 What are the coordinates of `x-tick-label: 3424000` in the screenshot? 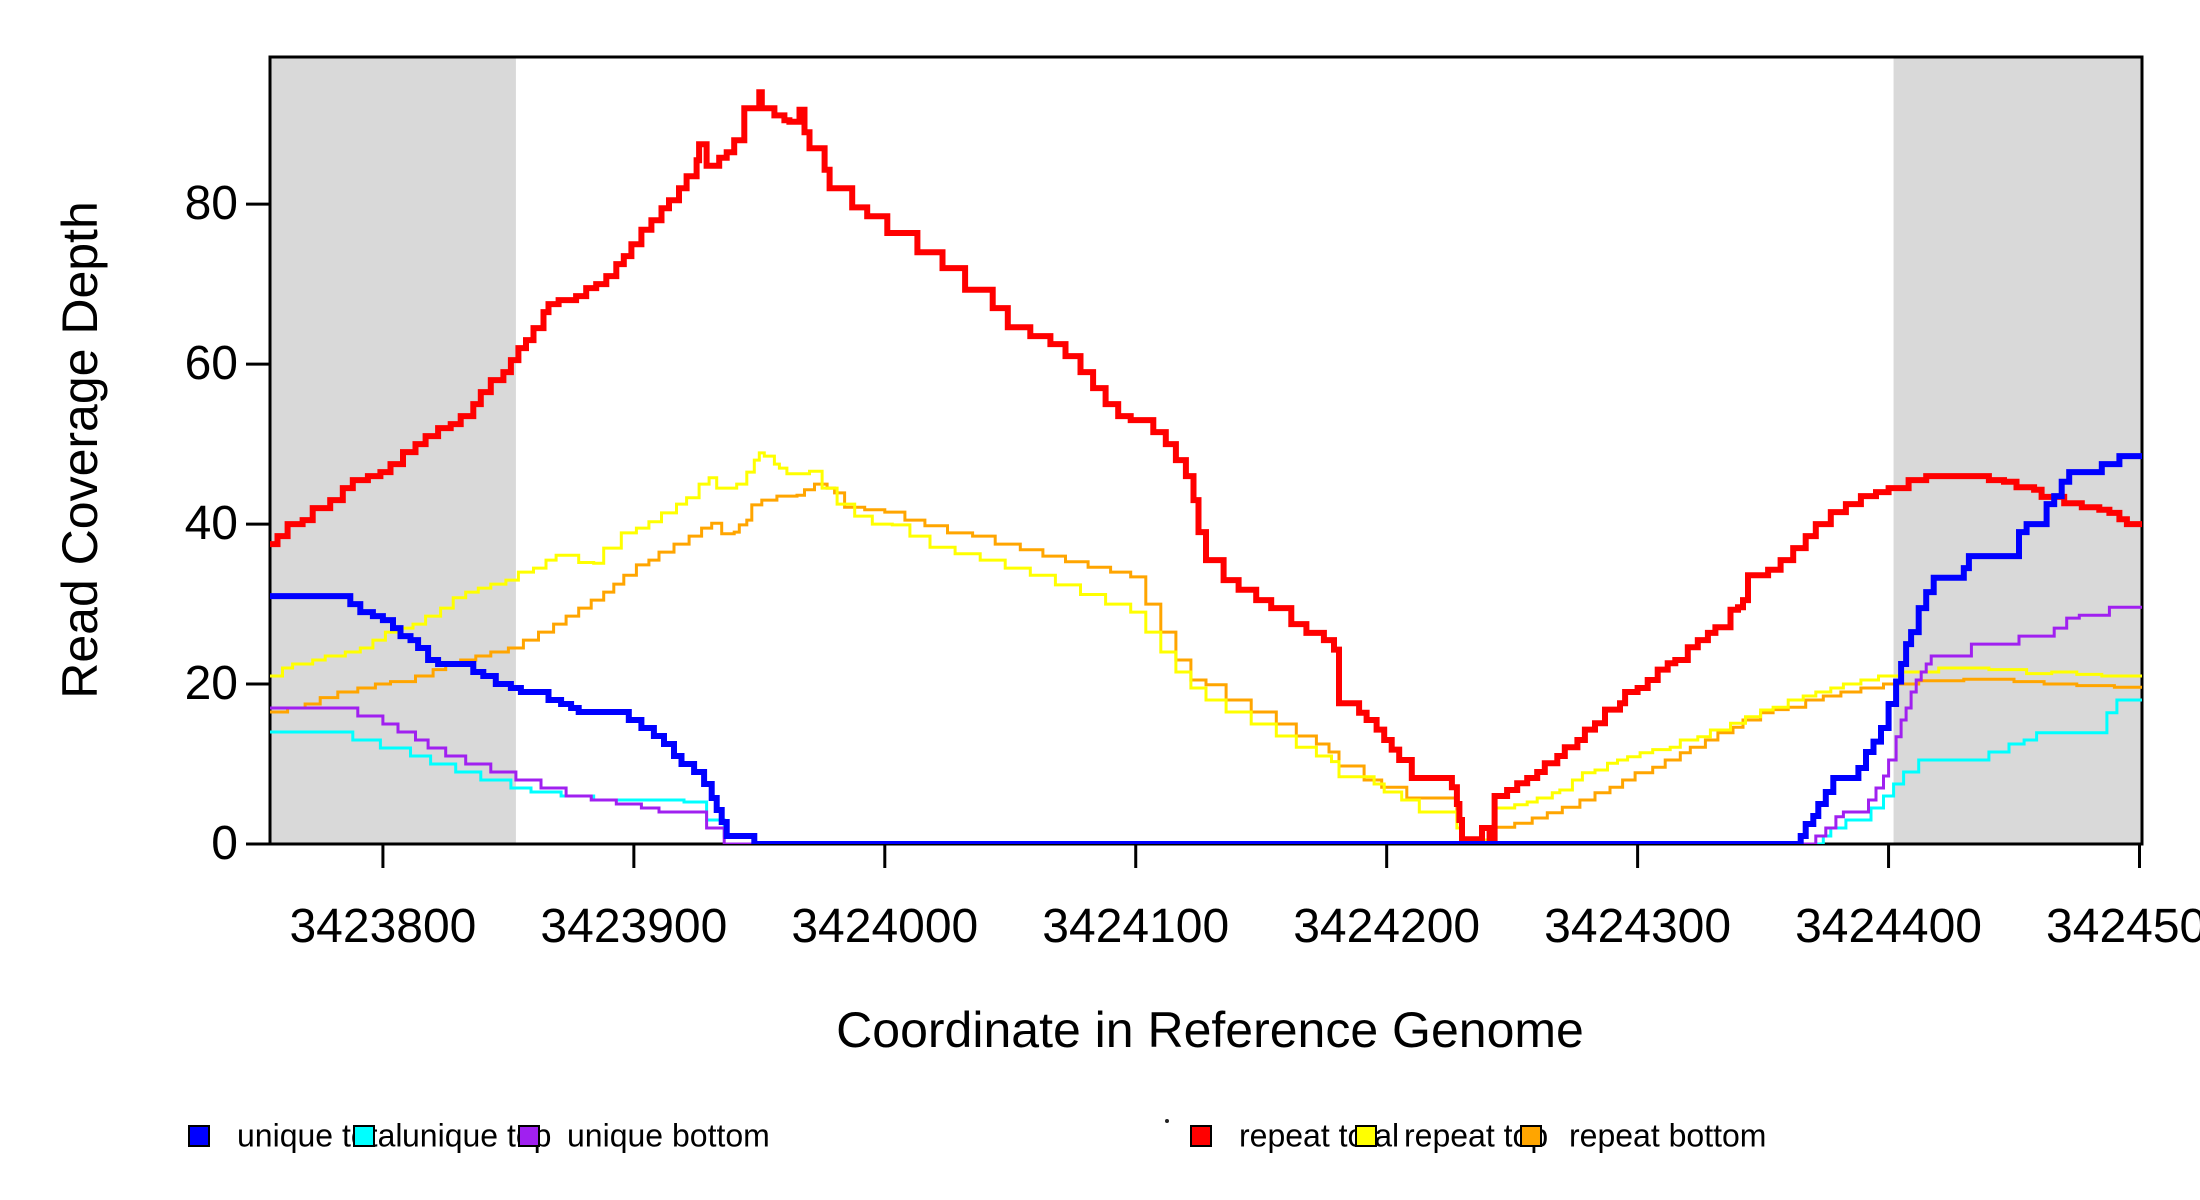 It's located at (885, 926).